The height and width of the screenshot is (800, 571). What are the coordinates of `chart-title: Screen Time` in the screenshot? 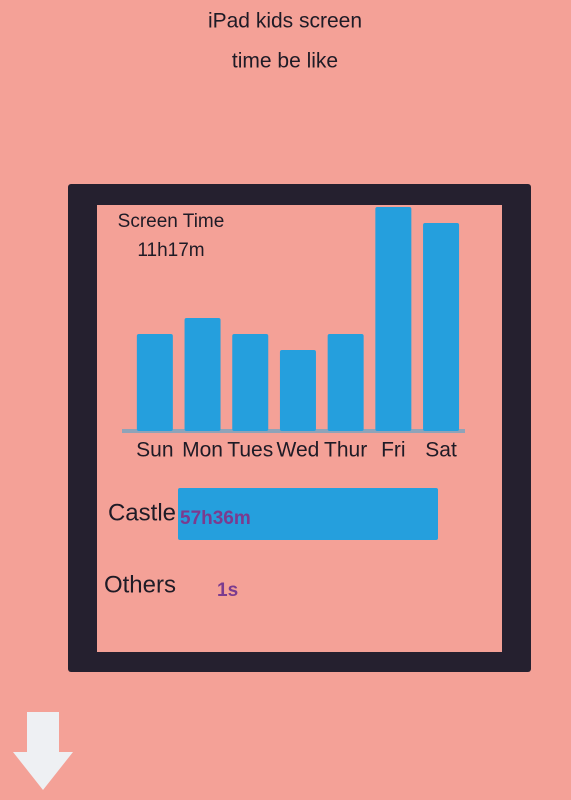 It's located at (171, 221).